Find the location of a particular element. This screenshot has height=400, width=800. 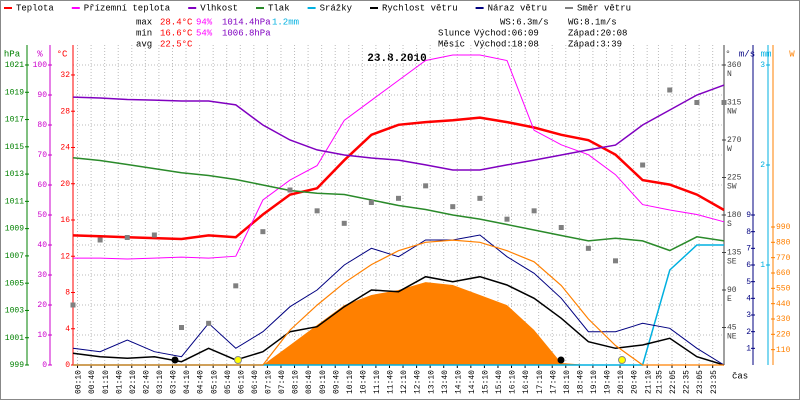

direction-label: W is located at coordinates (729, 149).